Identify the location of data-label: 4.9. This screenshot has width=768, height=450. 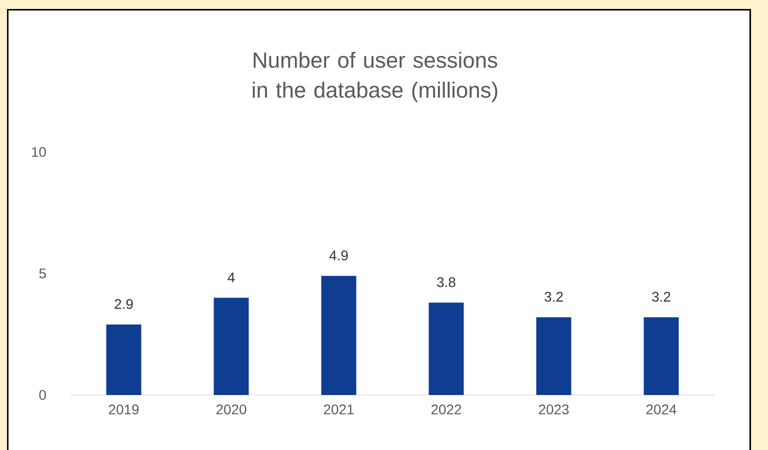
(338, 255).